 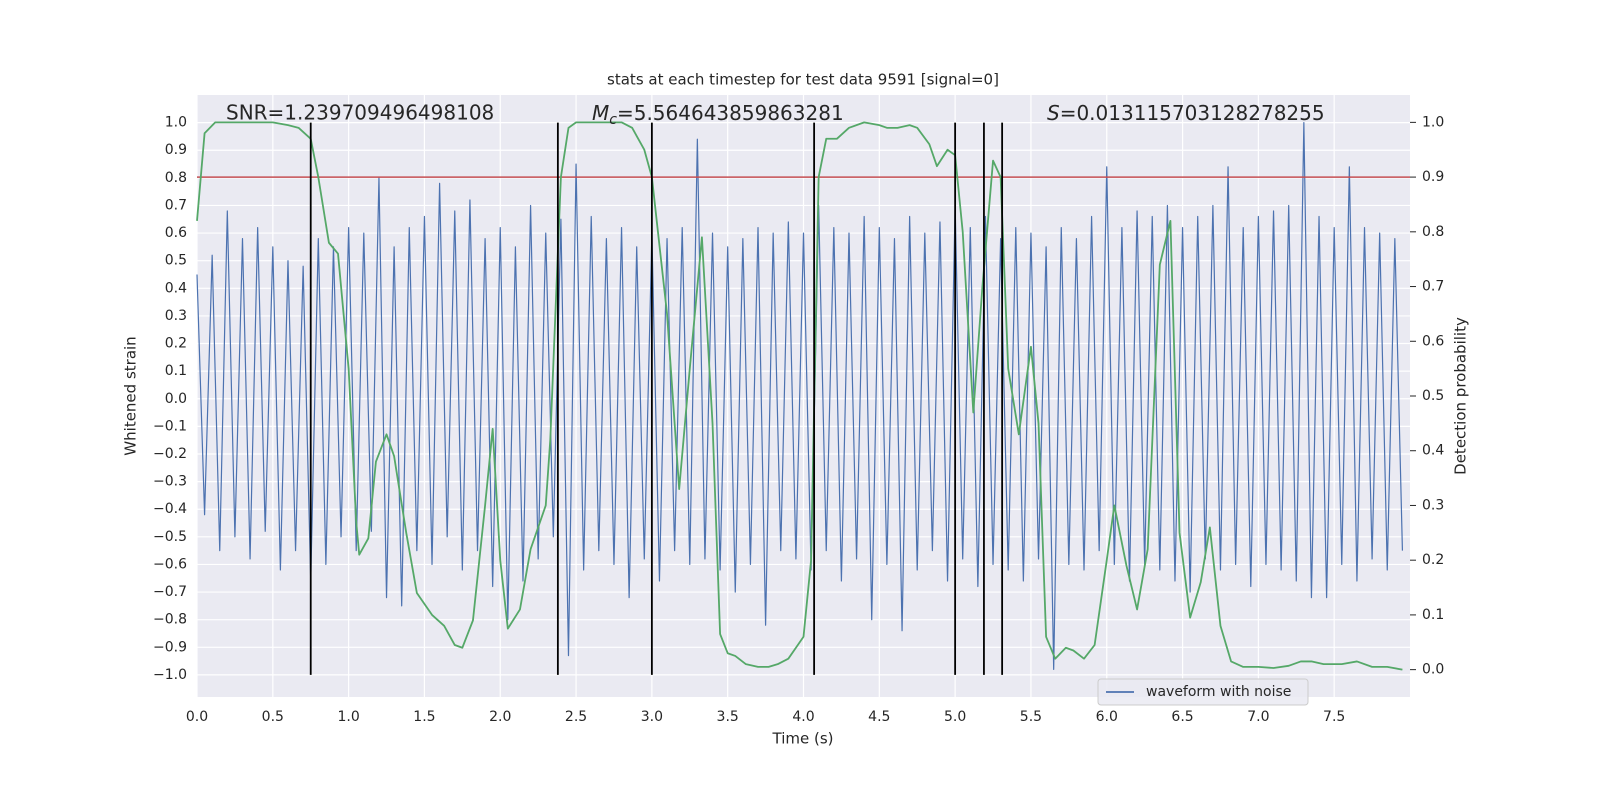 What do you see at coordinates (170, 592) in the screenshot?
I see `y-tick-label: −0.7` at bounding box center [170, 592].